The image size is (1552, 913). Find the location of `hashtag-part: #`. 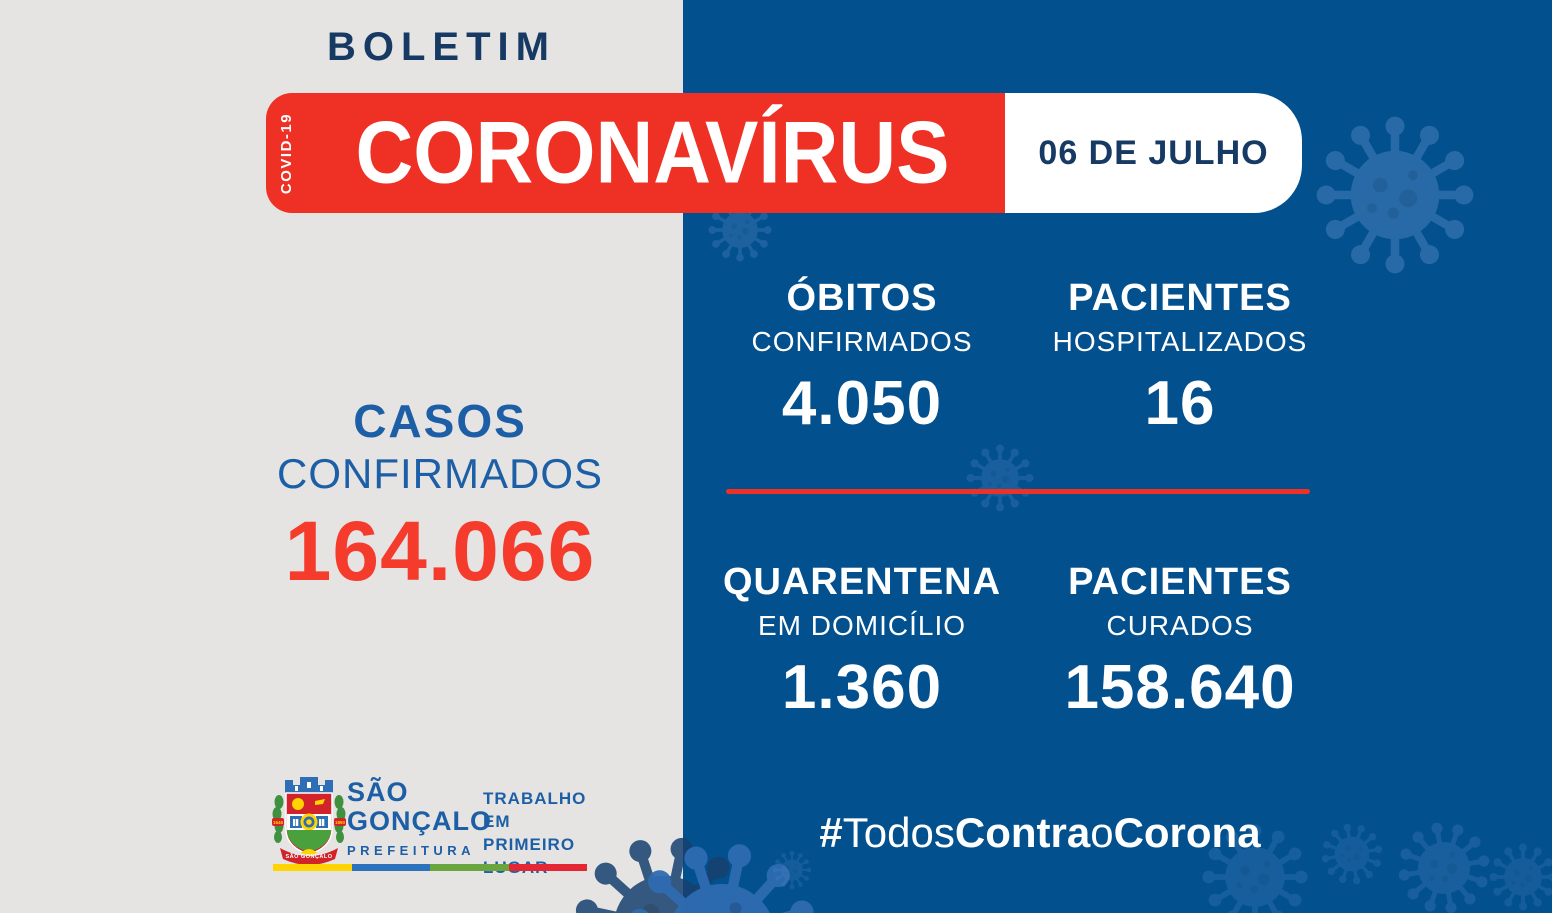

hashtag-part: # is located at coordinates (831, 832).